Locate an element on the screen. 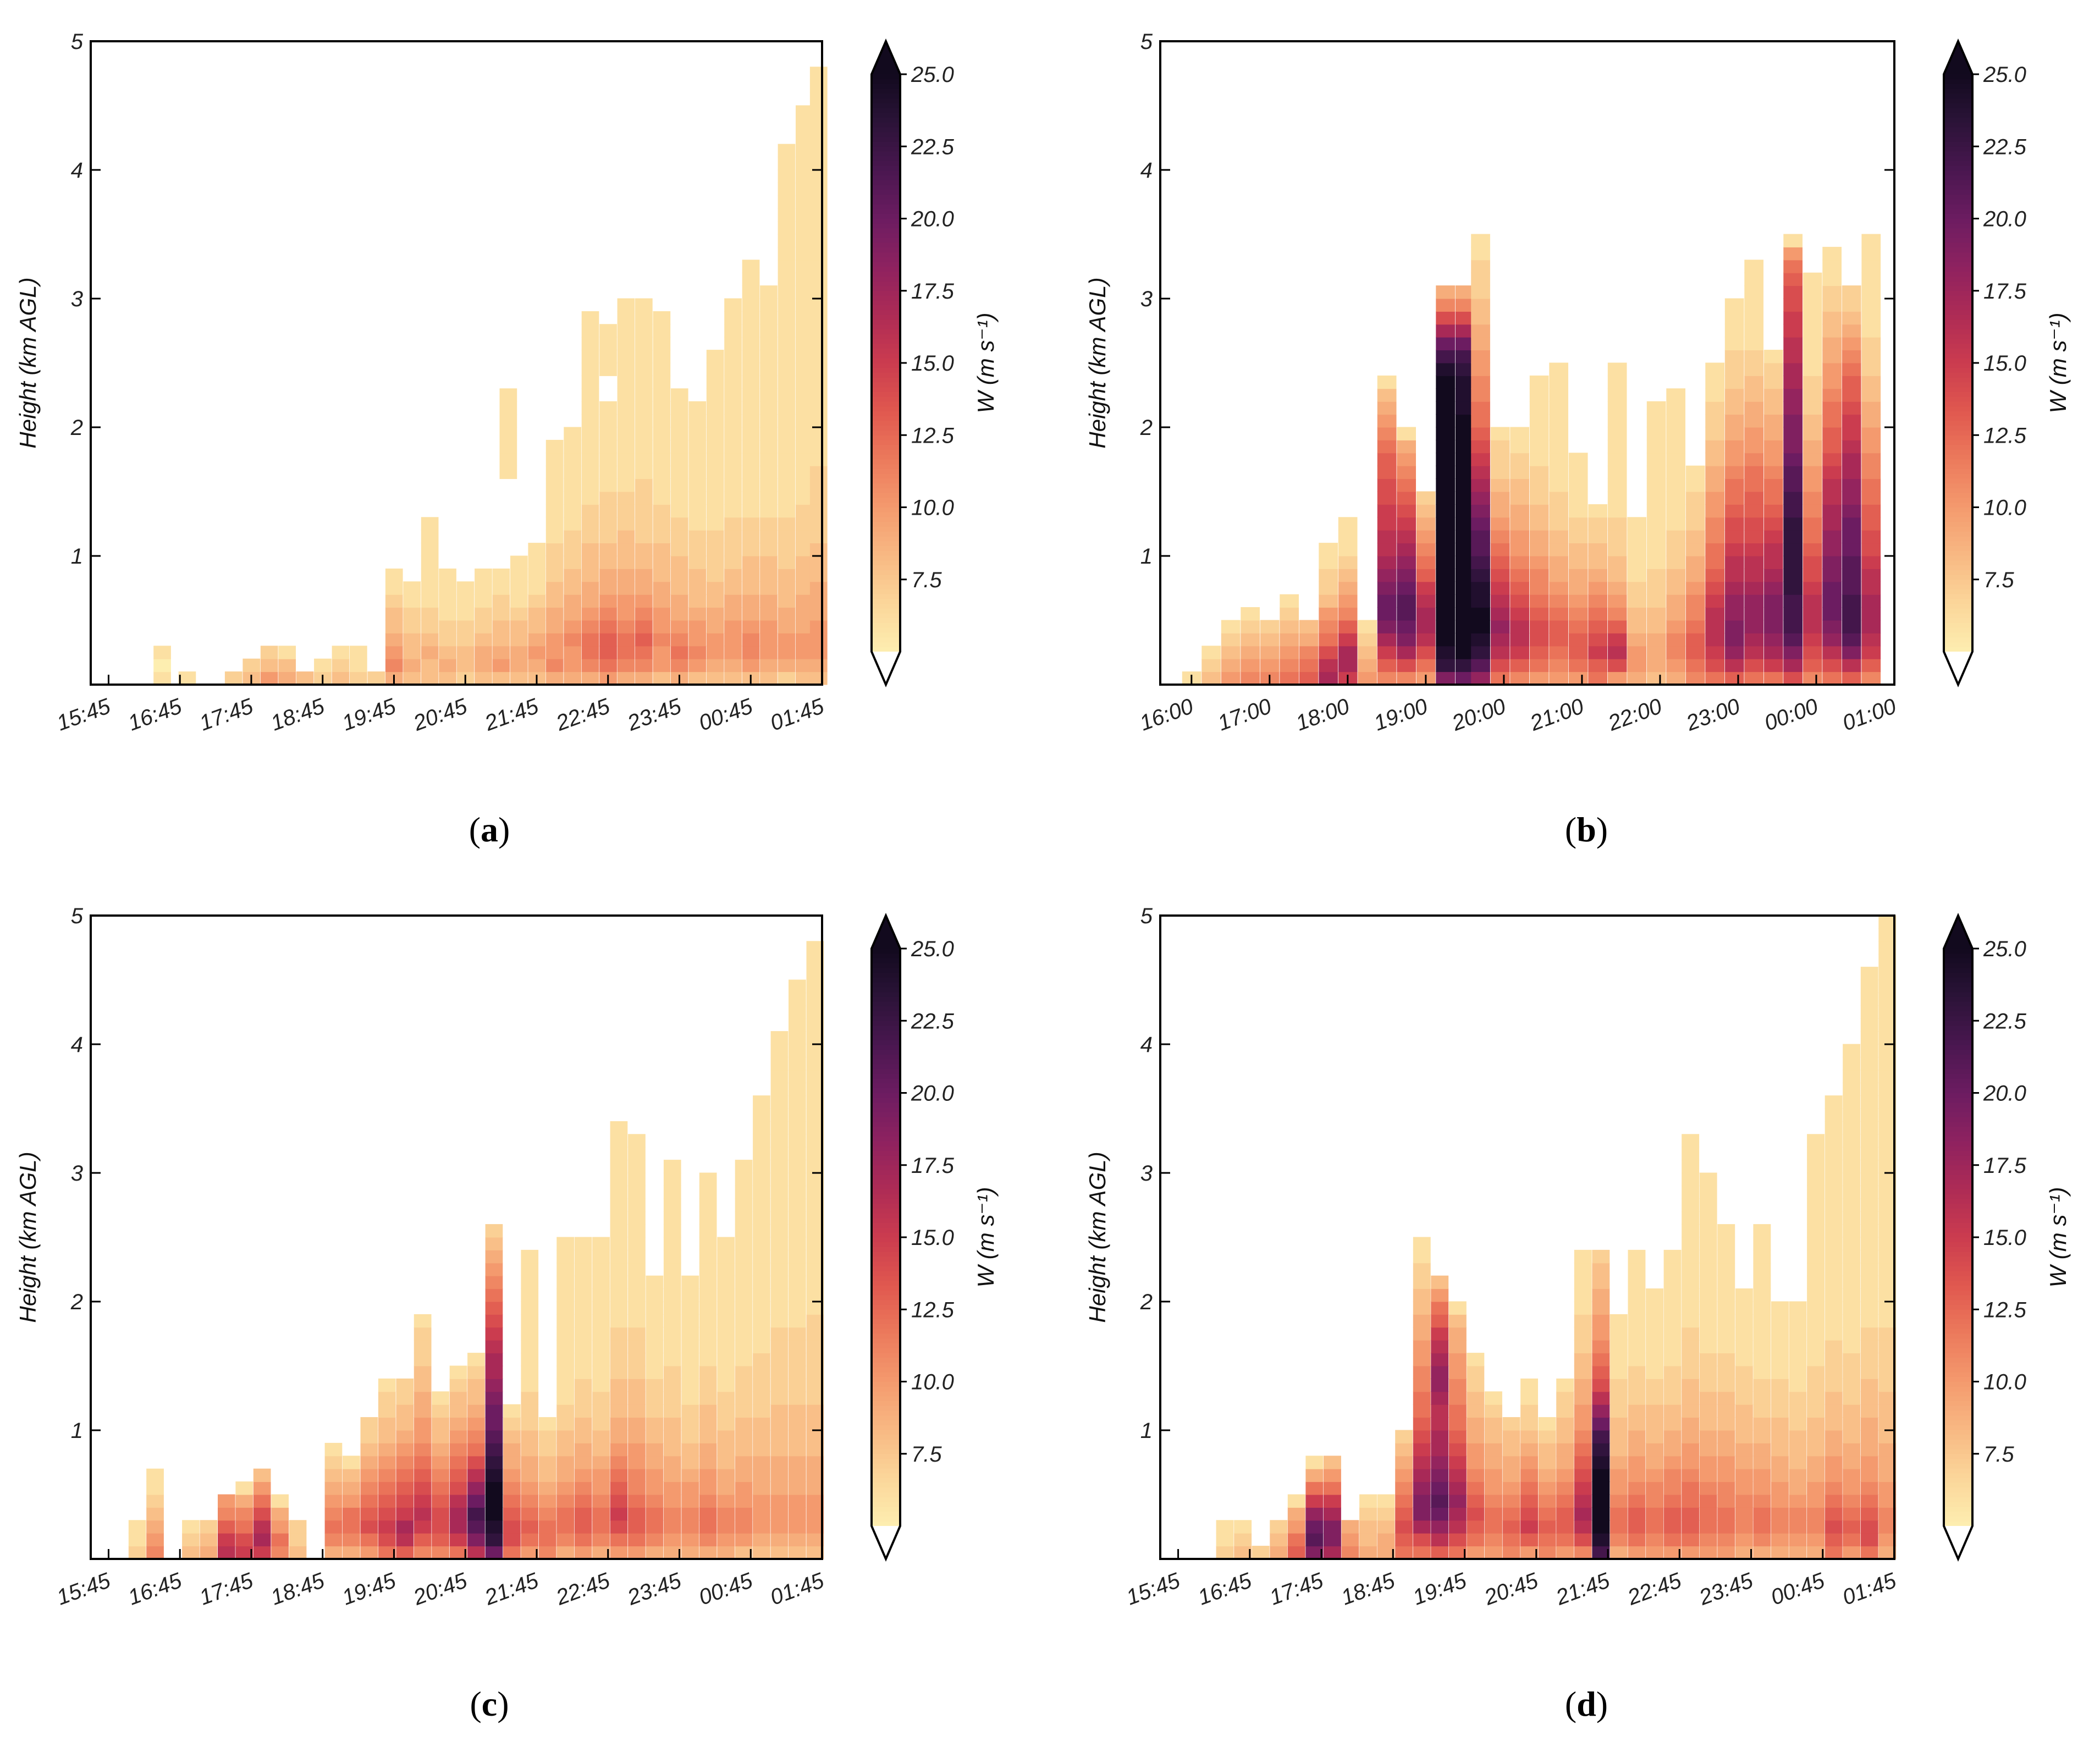  colorbar-tick-label: 7.5 is located at coordinates (1998, 1454).